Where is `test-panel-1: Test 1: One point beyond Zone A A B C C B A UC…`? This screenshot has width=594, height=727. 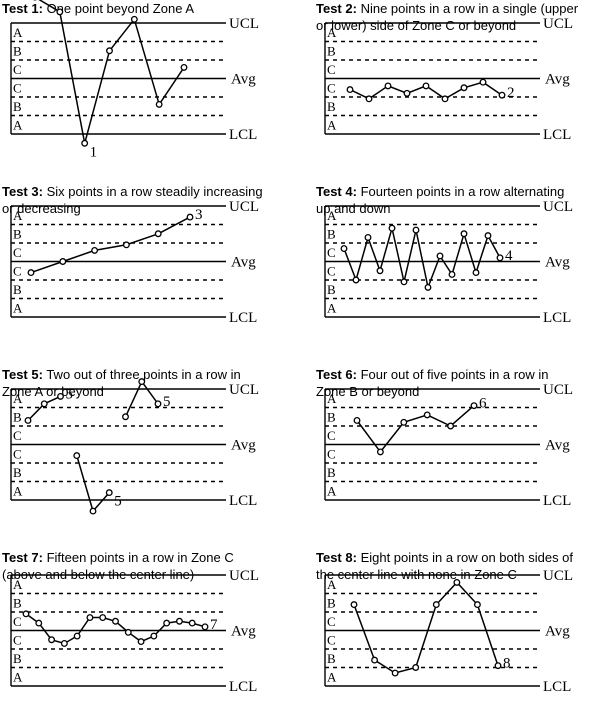
test-panel-1: Test 1: One point beyond Zone A A B C C B A UC… is located at coordinates (147, 89).